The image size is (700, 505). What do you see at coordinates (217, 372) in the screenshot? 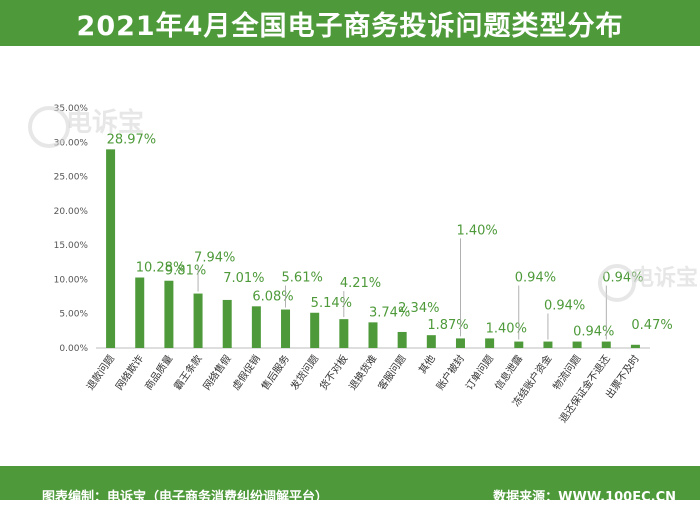
I see `x-tick-label: 网络售假` at bounding box center [217, 372].